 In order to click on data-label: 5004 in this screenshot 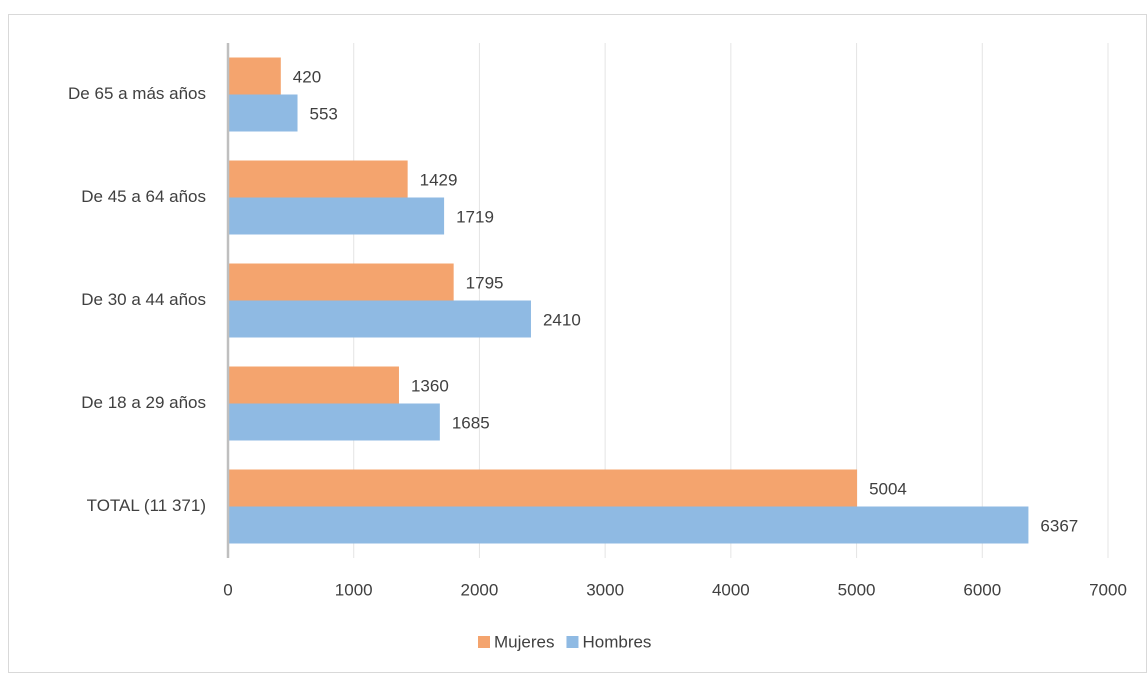, I will do `click(888, 488)`.